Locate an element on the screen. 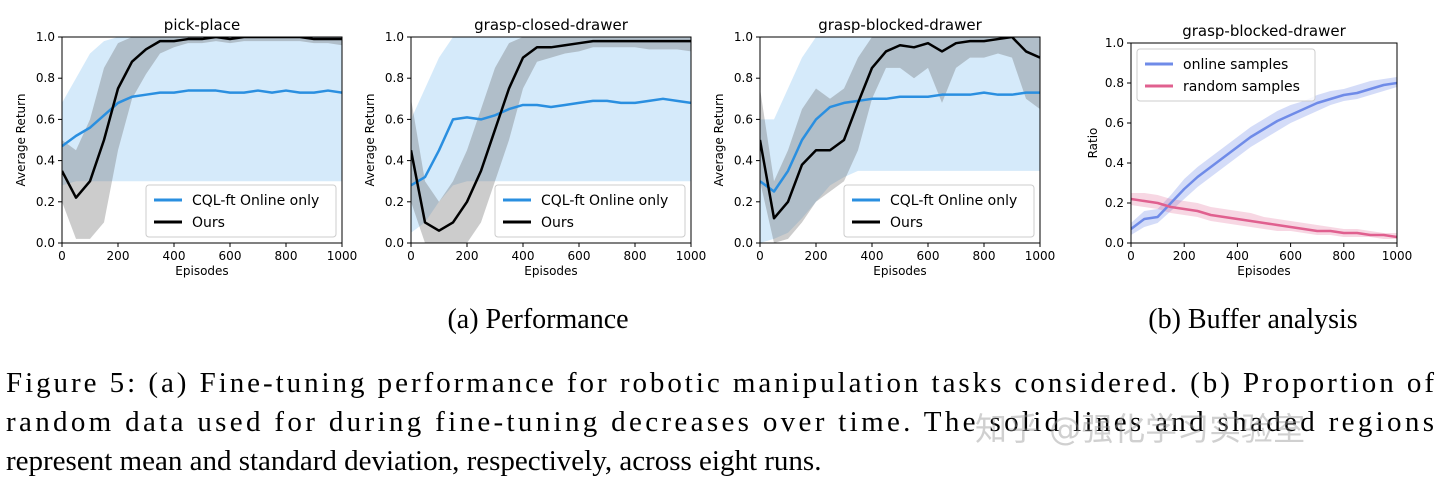  y-axis-label: Ratio is located at coordinates (1093, 143).